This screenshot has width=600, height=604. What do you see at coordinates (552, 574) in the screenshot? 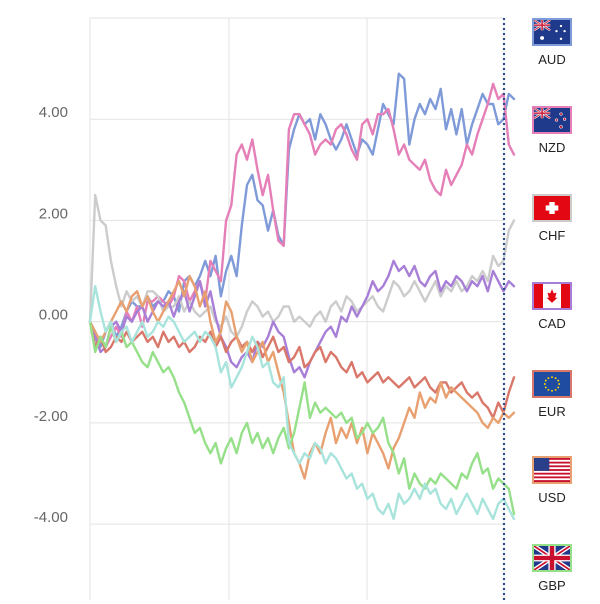
I see `legend-item-gbp: GBP` at bounding box center [552, 574].